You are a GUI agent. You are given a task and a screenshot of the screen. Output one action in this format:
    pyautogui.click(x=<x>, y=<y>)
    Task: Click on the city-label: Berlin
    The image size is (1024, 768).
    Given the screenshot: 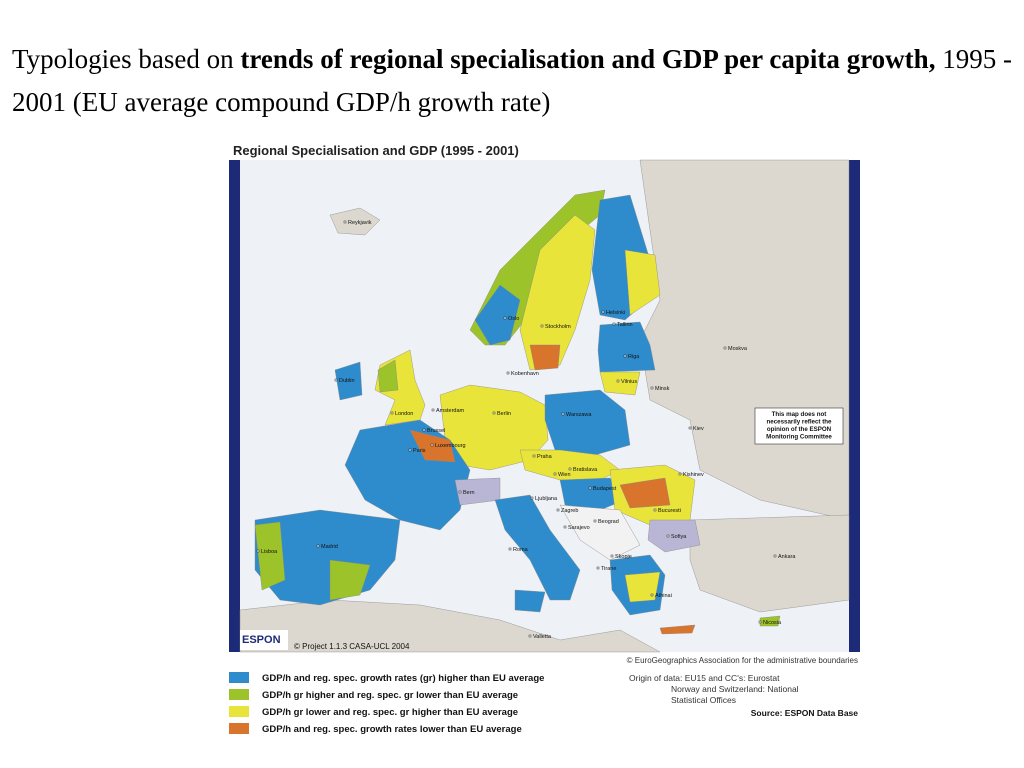 What is the action you would take?
    pyautogui.click(x=504, y=414)
    